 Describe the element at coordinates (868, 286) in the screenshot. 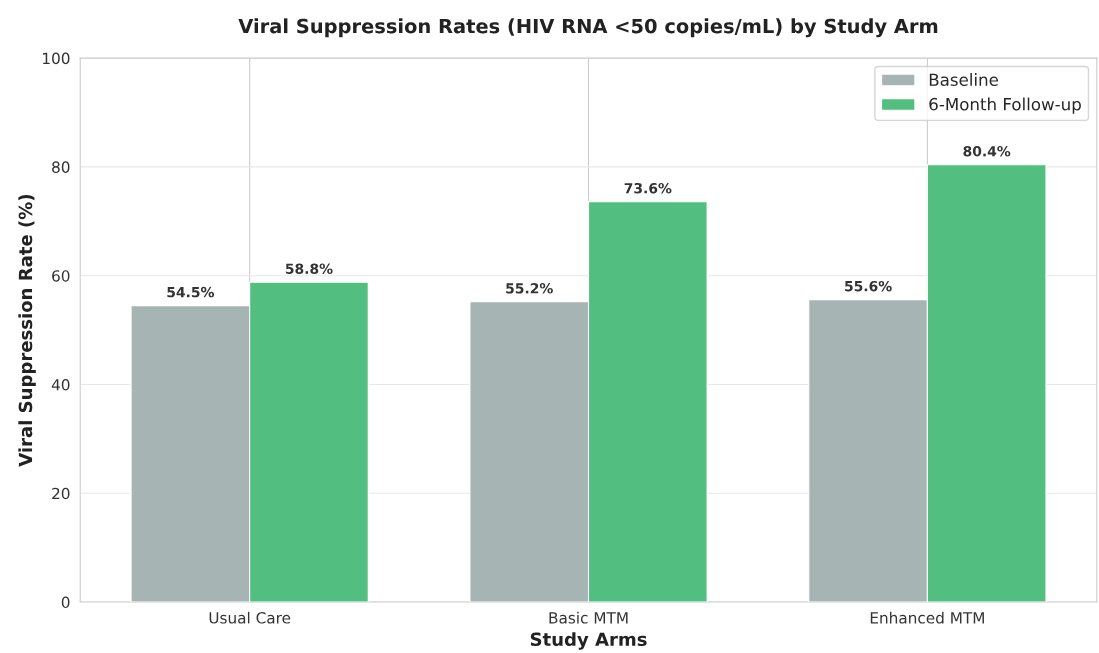

I see `data-label: 55.6%` at that location.